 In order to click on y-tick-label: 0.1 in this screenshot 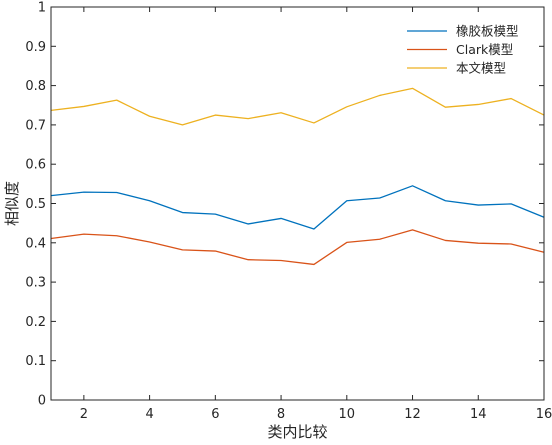, I will do `click(35, 361)`.